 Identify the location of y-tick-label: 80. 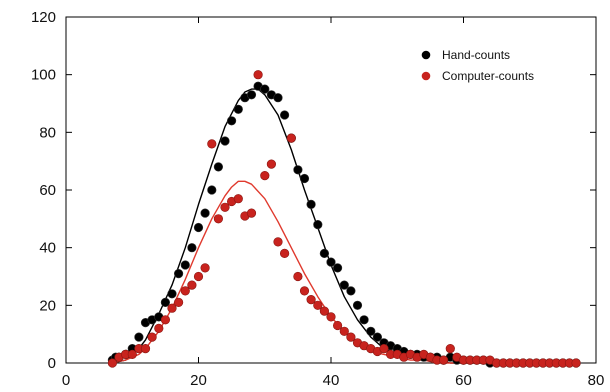
(47, 132).